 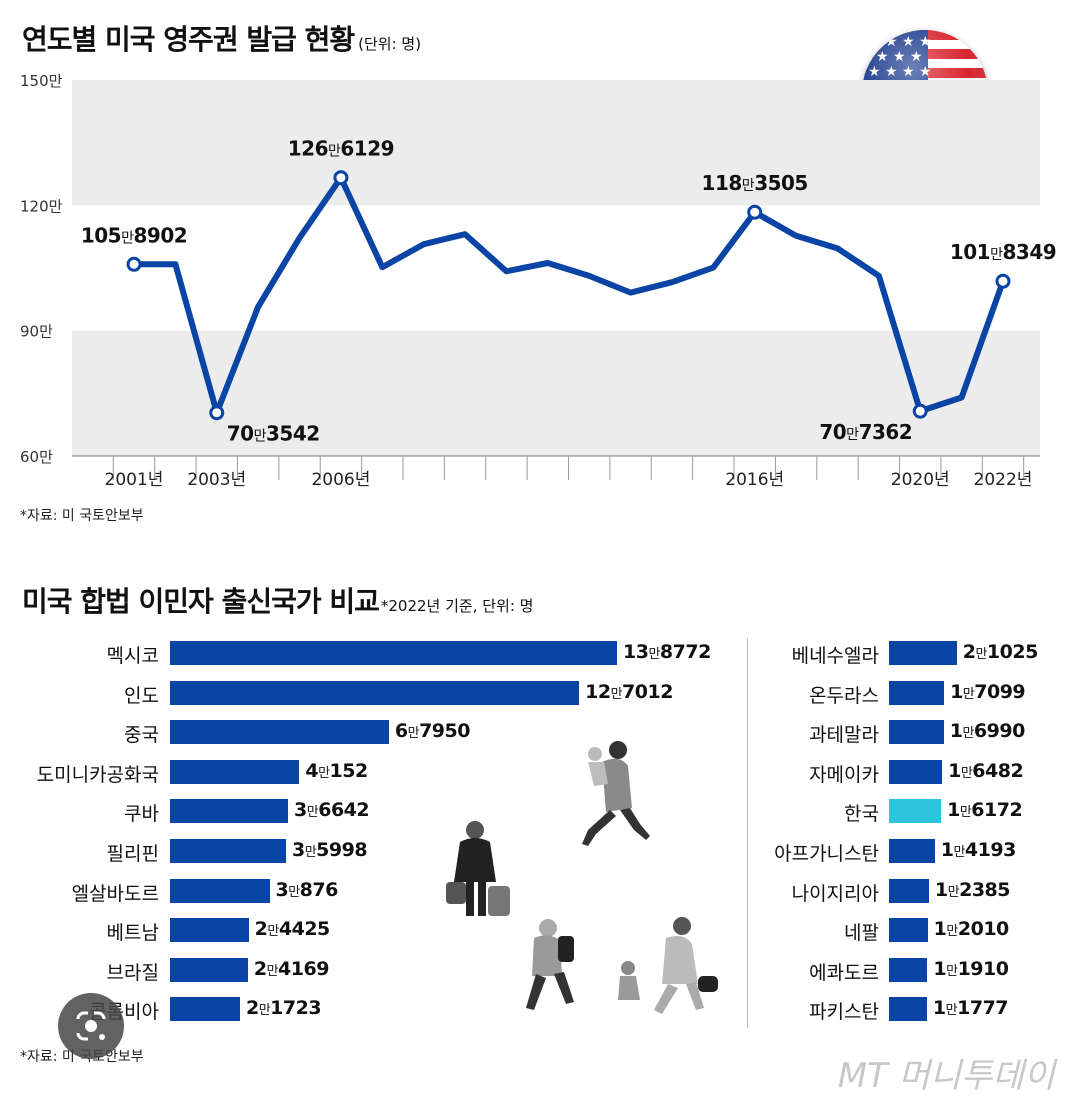 I want to click on country-name: 에콰도르, so click(x=844, y=972).